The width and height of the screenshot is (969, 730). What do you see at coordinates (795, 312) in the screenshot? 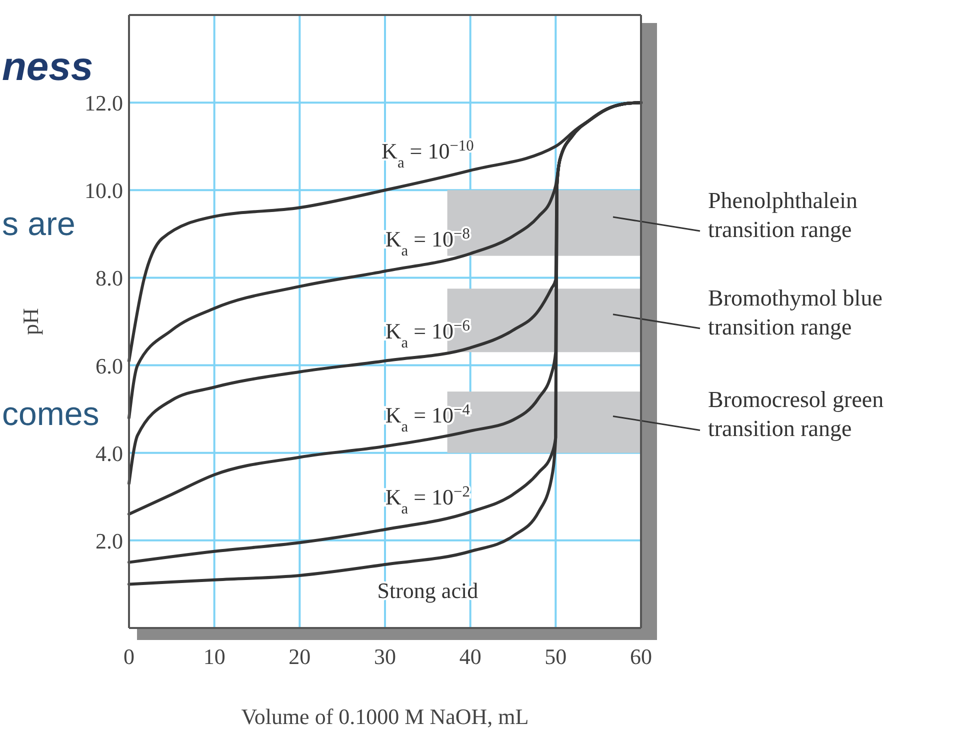
I see `band-label: Bromothymol blue transition range` at bounding box center [795, 312].